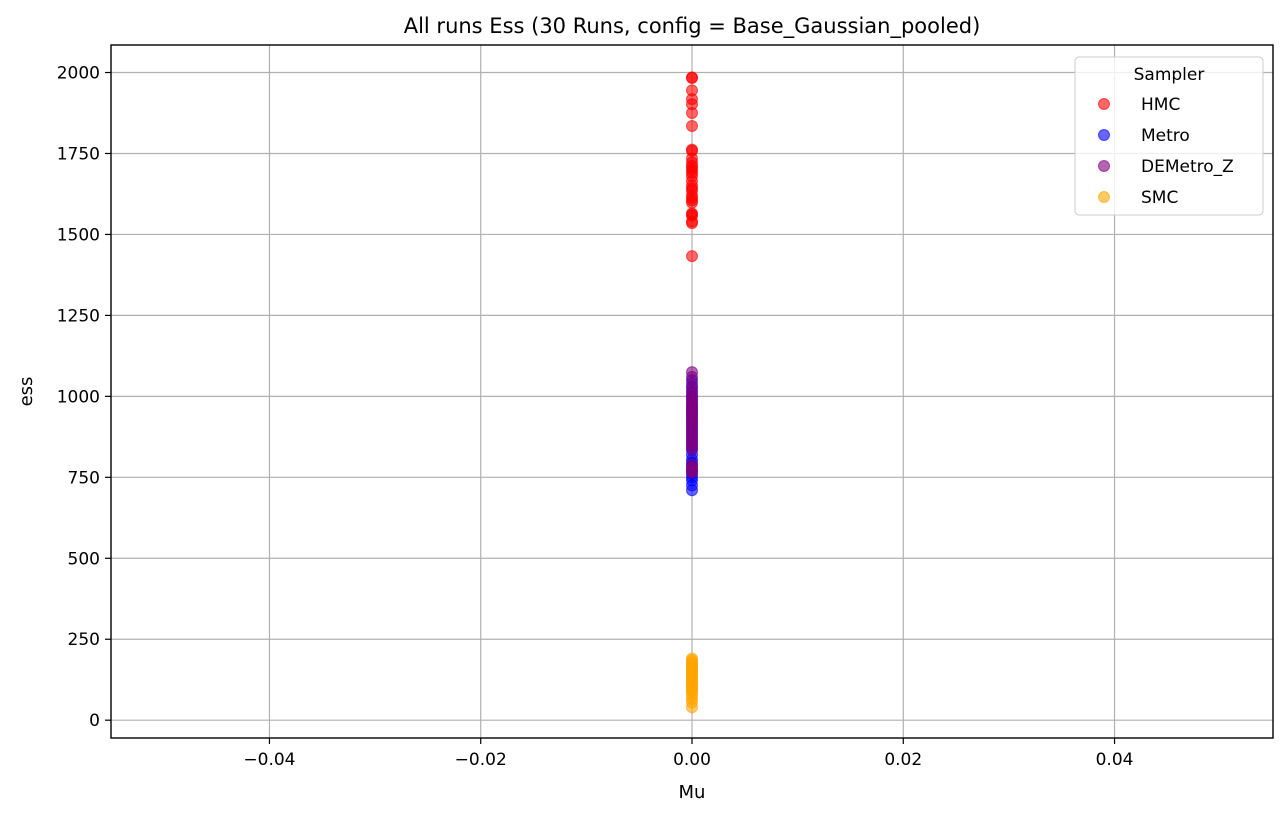  Describe the element at coordinates (78, 154) in the screenshot. I see `y-tick-label: 1750` at that location.